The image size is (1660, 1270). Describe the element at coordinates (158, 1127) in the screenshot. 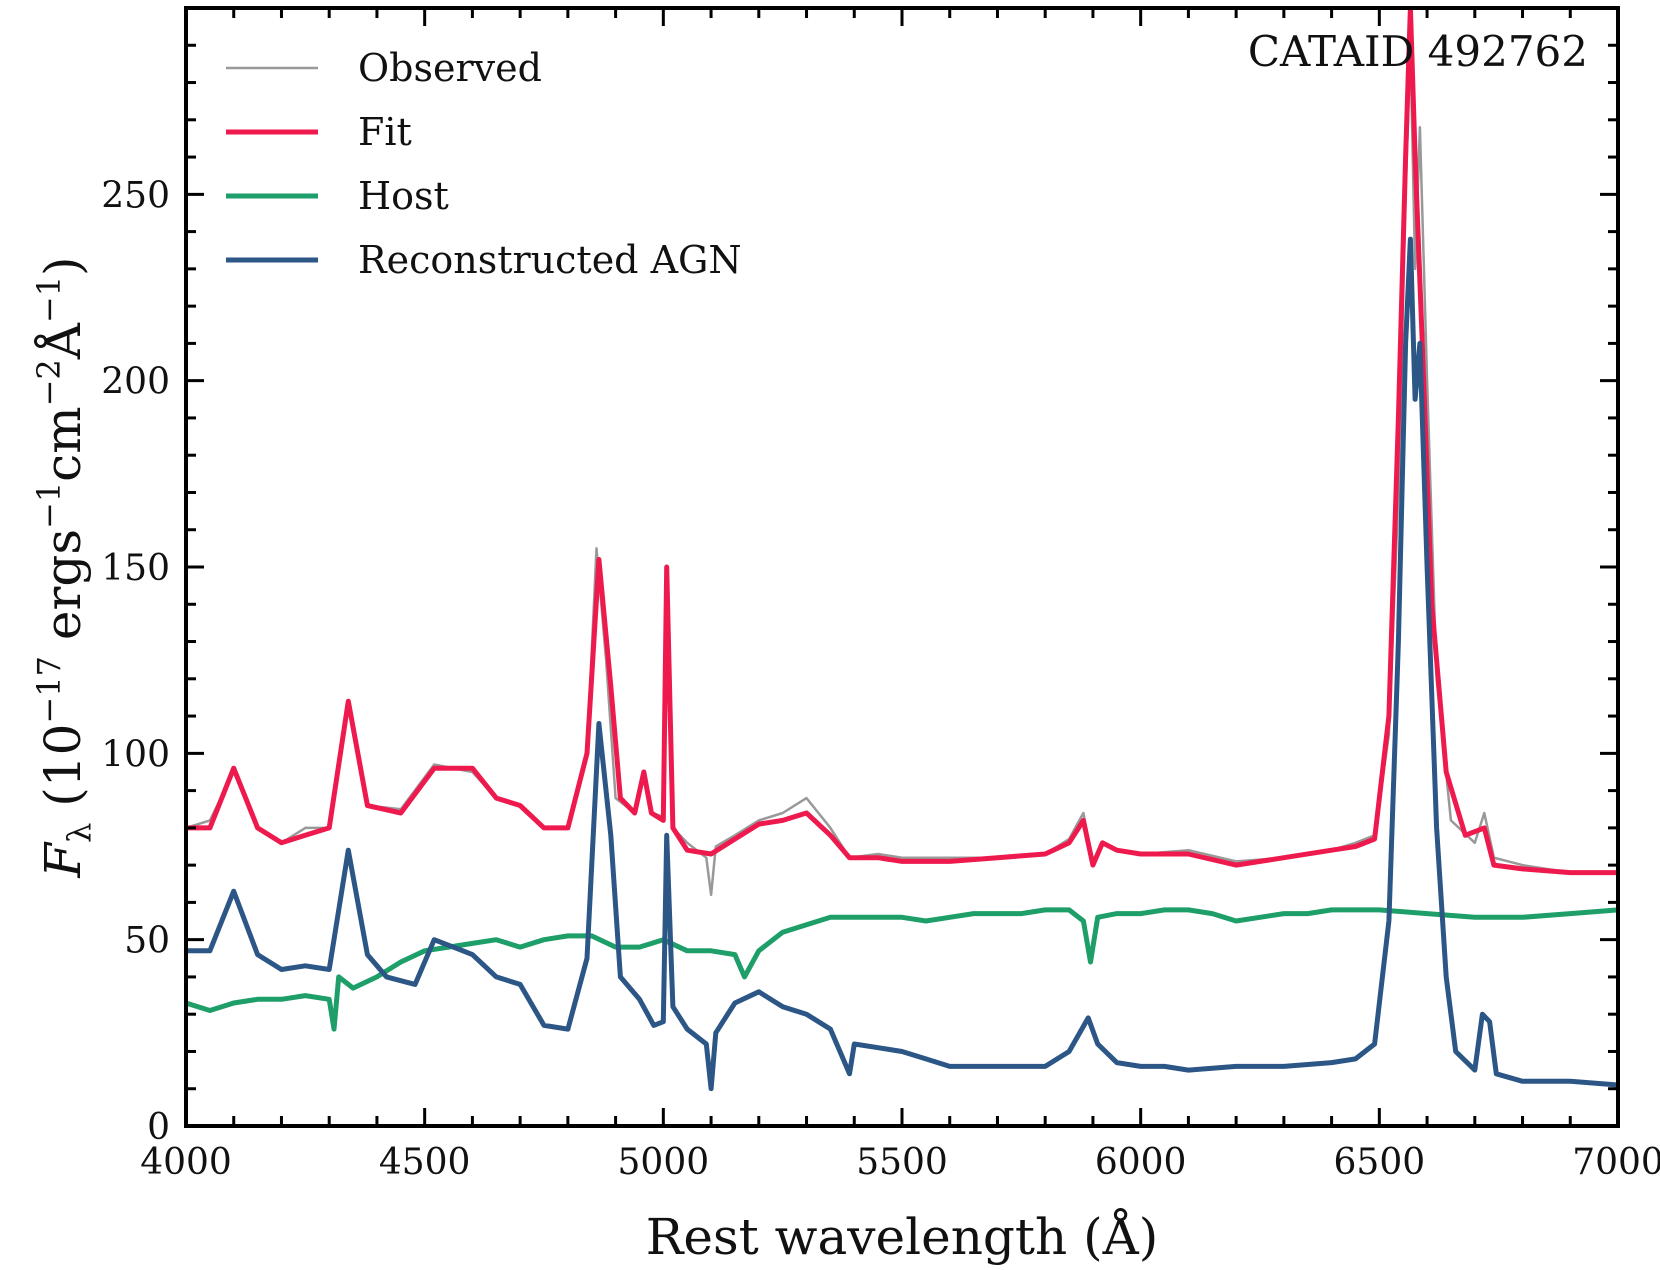

I see `y-tick-label: 0` at that location.